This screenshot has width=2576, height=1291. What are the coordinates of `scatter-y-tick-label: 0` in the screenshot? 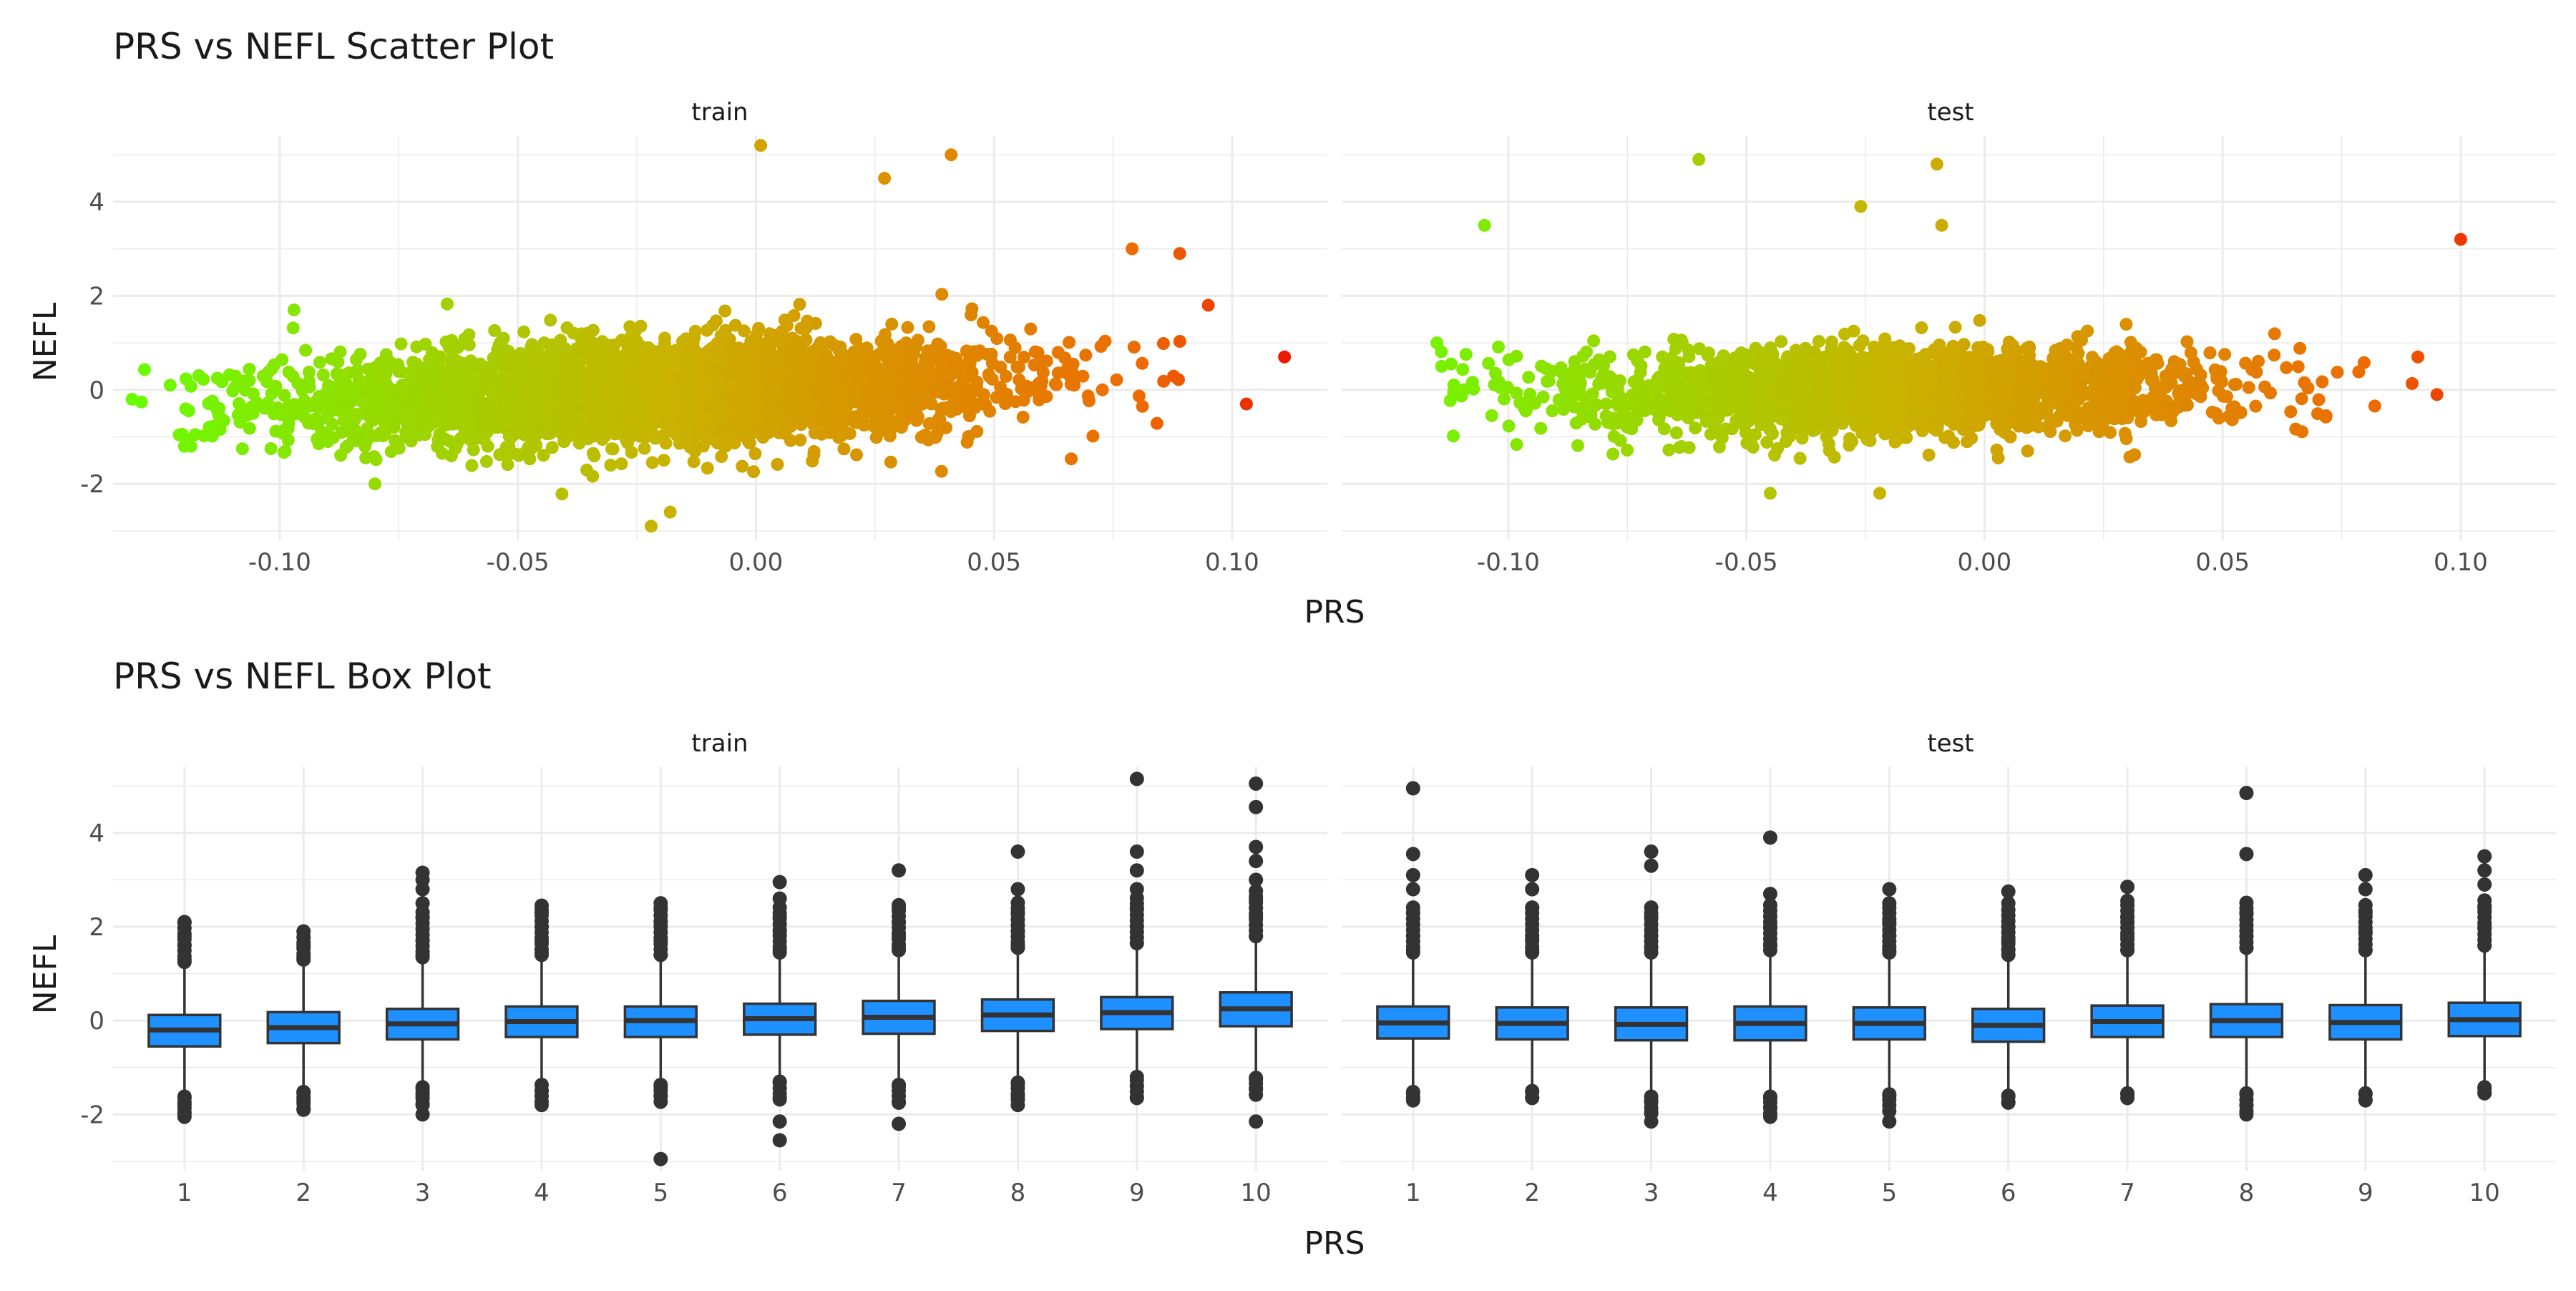 It's located at (96, 390).